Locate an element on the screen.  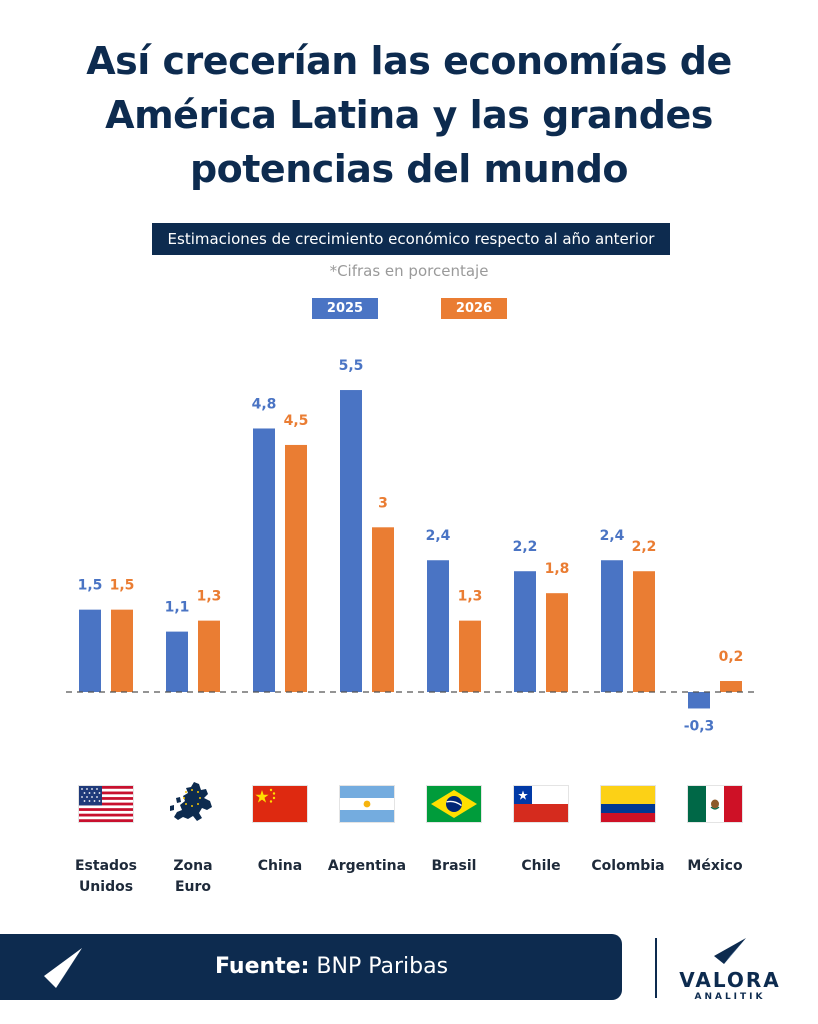
category-label-line: Argentina is located at coordinates (367, 866).